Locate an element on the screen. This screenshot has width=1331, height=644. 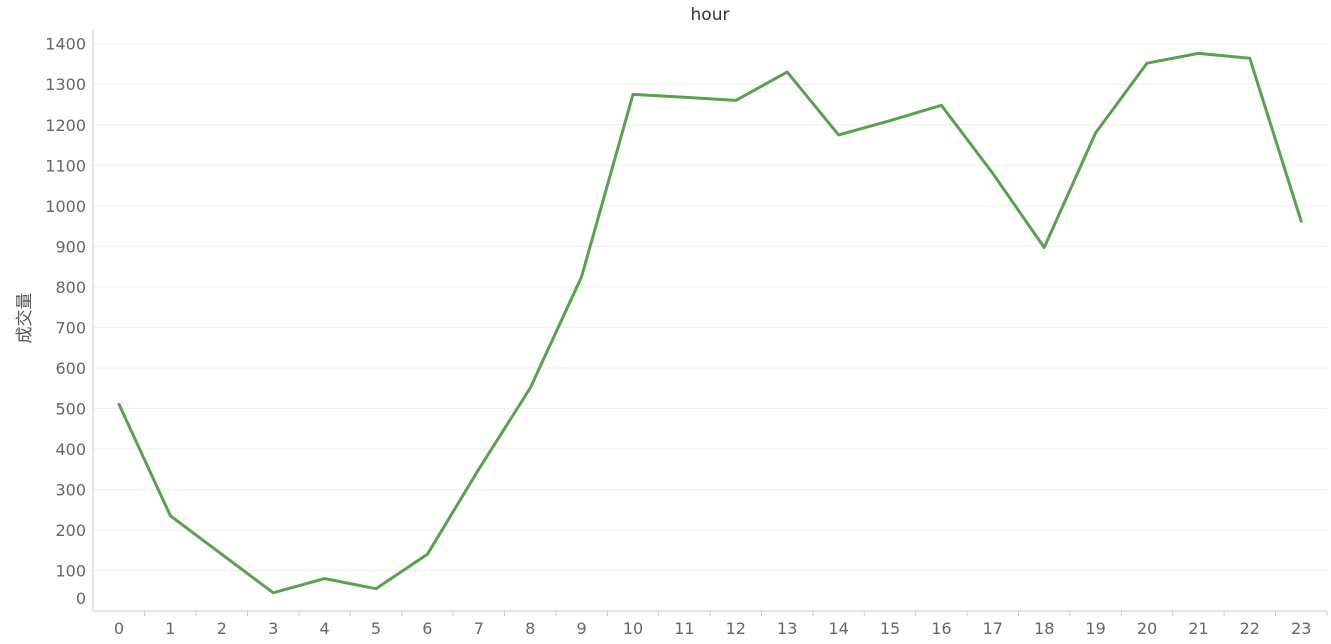
x-tick-label: 3 is located at coordinates (273, 628).